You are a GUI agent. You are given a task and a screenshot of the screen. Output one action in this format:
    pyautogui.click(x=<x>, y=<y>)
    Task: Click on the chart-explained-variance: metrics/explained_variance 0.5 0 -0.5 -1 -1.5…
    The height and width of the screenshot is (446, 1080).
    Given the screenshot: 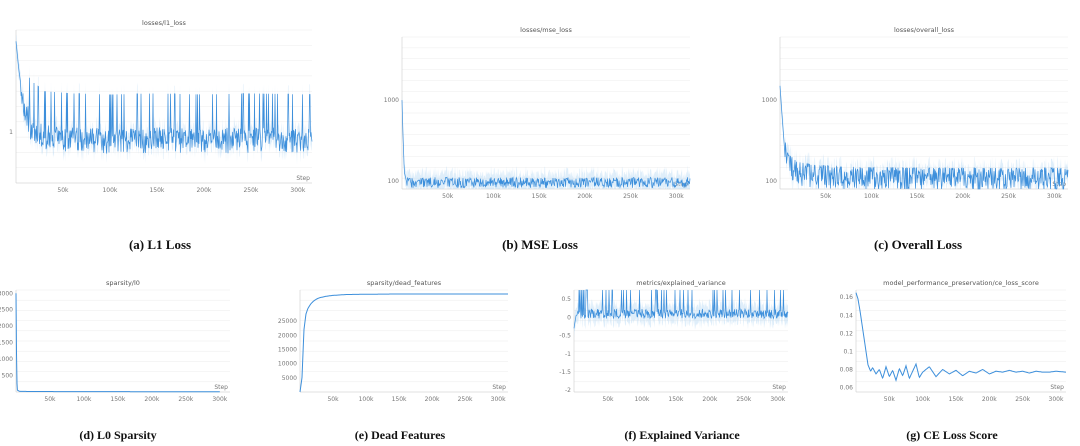 What is the action you would take?
    pyautogui.click(x=674, y=341)
    